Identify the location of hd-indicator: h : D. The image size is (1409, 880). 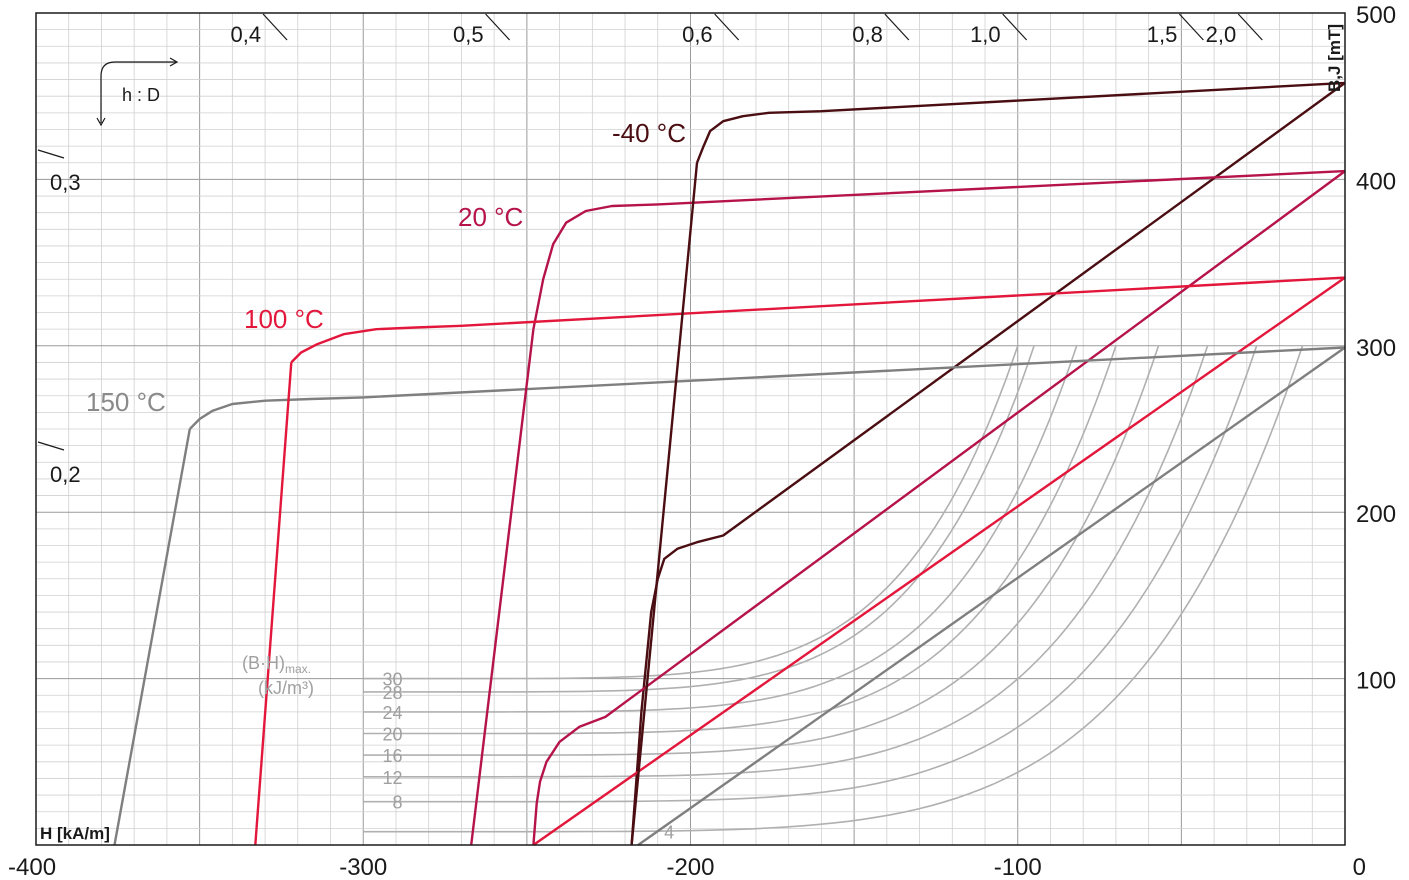
(137, 92).